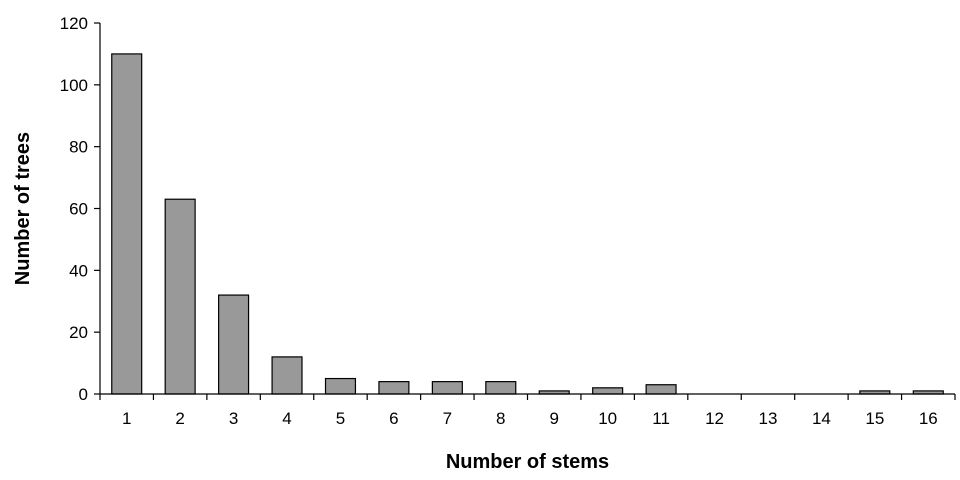  Describe the element at coordinates (527, 411) in the screenshot. I see `x-axis-ticks: 1 2 3 4 5 6 7 8 9 10 11 12 13 14 15 16` at that location.